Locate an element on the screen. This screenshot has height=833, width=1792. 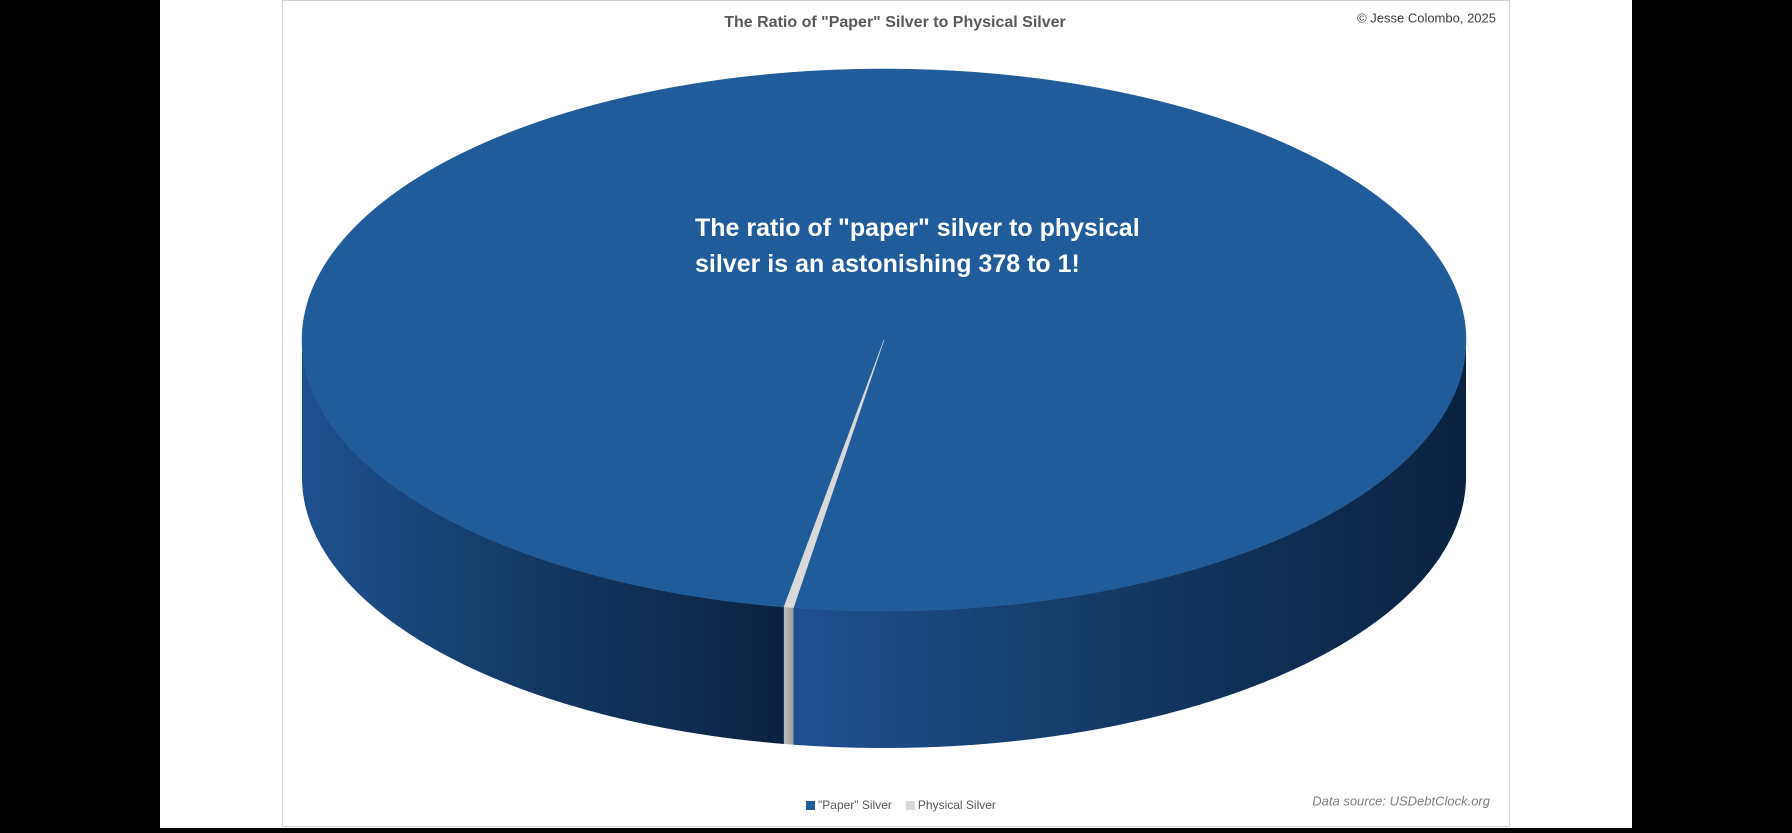
pie-slice is located at coordinates (834, 473).